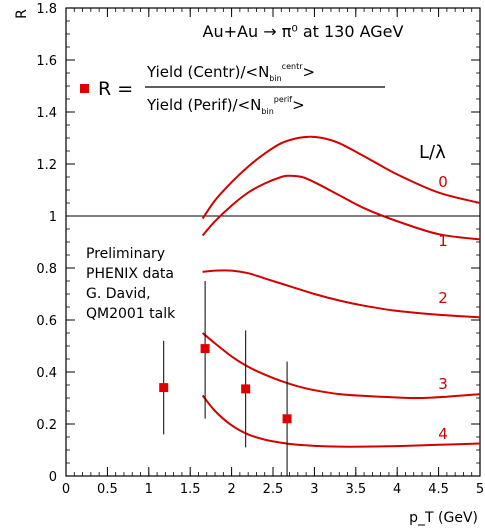  What do you see at coordinates (438, 489) in the screenshot?
I see `x-tick-label: 4.5` at bounding box center [438, 489].